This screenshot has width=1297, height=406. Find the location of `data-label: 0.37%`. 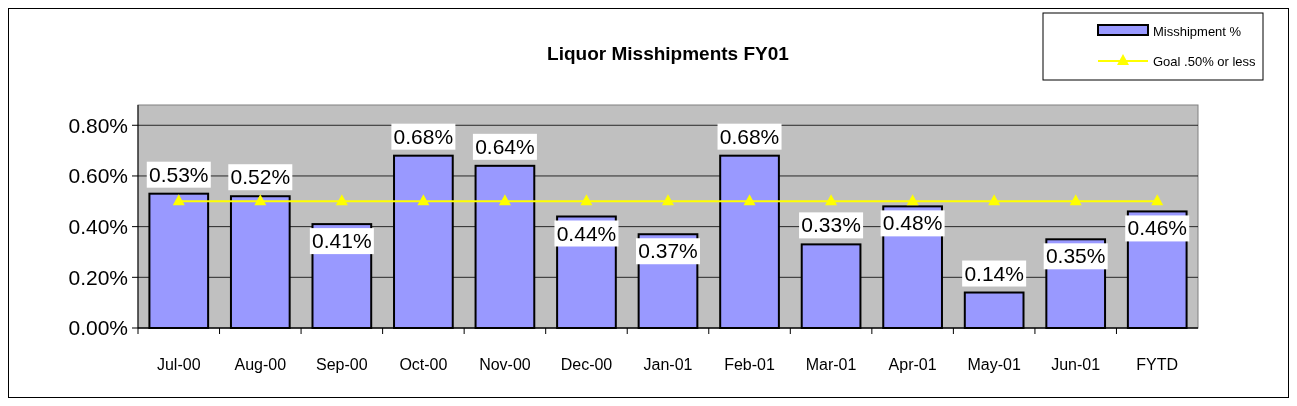

data-label: 0.37% is located at coordinates (668, 251).